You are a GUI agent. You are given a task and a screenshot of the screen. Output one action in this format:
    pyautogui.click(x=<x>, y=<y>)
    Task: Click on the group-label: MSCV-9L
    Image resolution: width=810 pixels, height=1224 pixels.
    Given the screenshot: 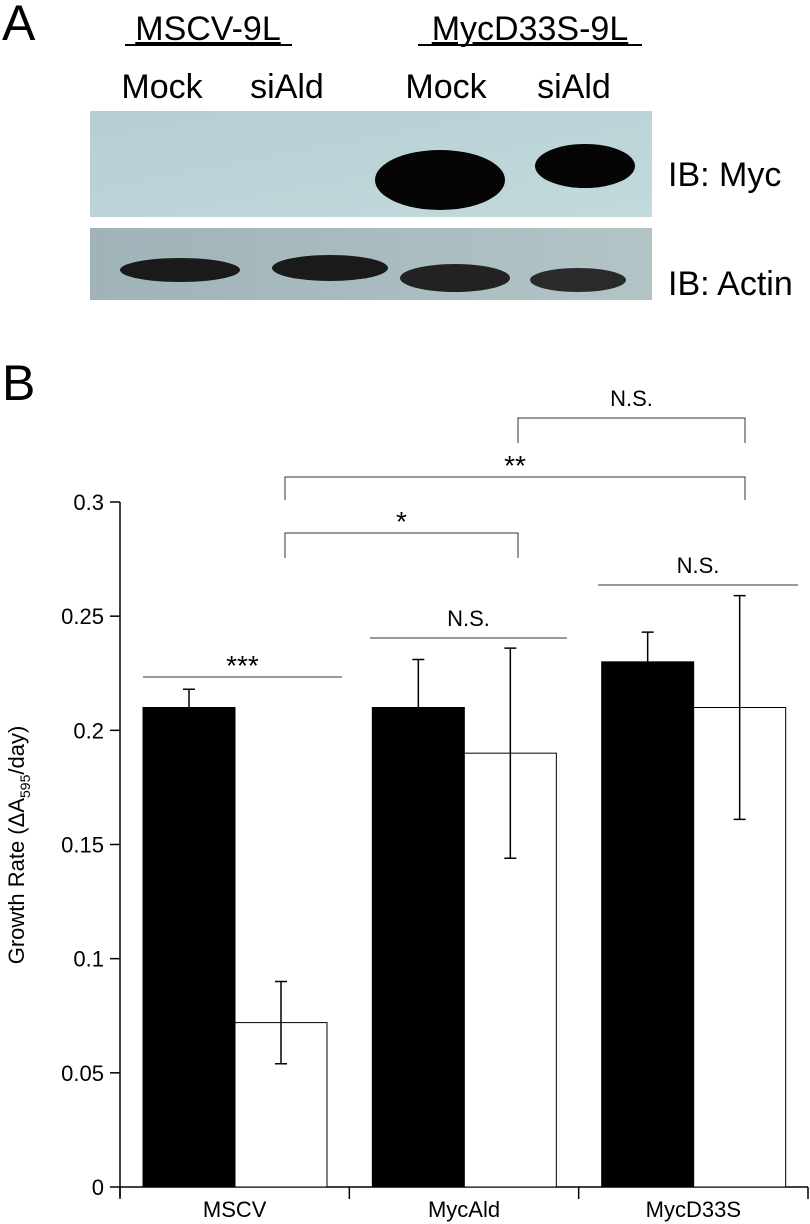 What is the action you would take?
    pyautogui.click(x=208, y=29)
    